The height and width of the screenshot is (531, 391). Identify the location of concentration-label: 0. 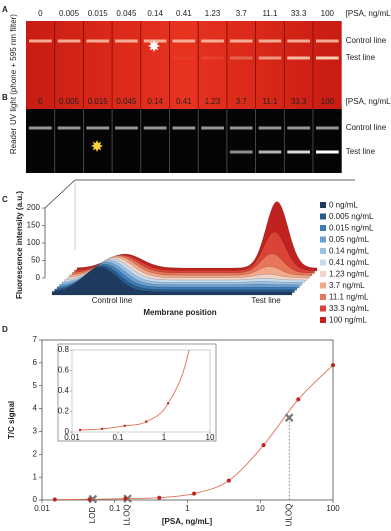
(40, 101).